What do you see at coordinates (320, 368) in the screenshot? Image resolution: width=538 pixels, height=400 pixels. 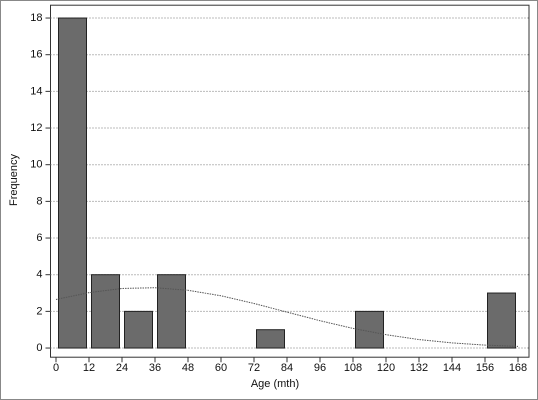 I see `x-tick-label: 96` at bounding box center [320, 368].